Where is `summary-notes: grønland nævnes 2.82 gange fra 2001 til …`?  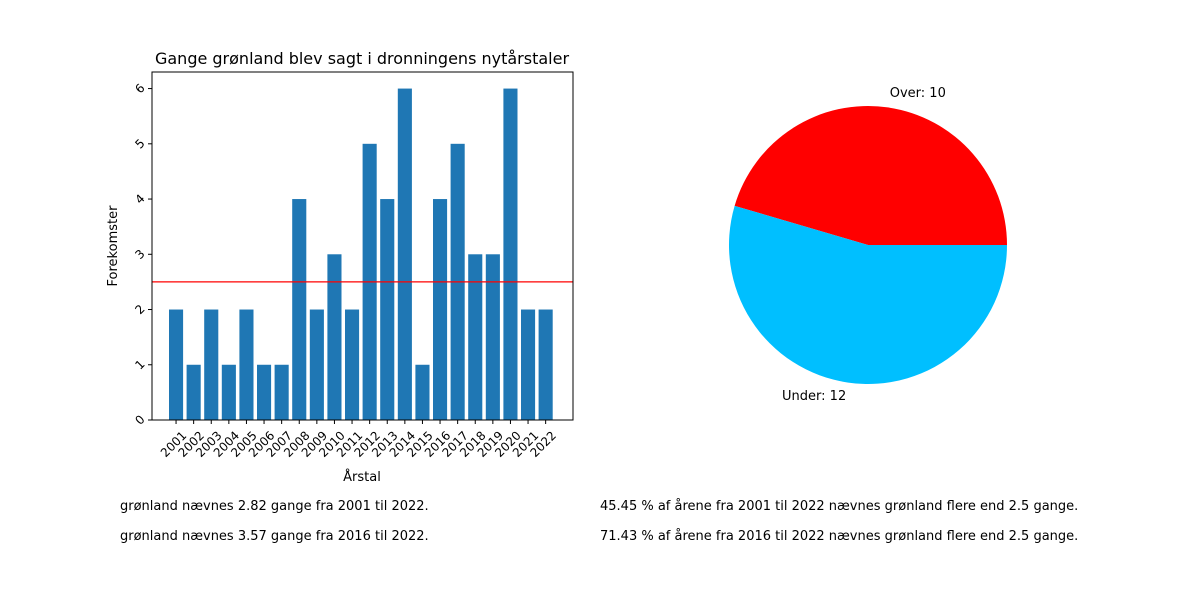 summary-notes: grønland nævnes 2.82 gange fra 2001 til … is located at coordinates (599, 521).